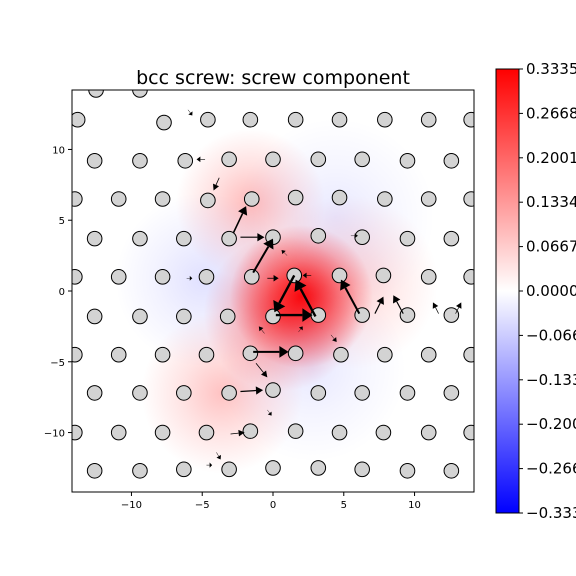 The width and height of the screenshot is (576, 576). I want to click on colorbar-tick-label: 0.3335, so click(551, 69).